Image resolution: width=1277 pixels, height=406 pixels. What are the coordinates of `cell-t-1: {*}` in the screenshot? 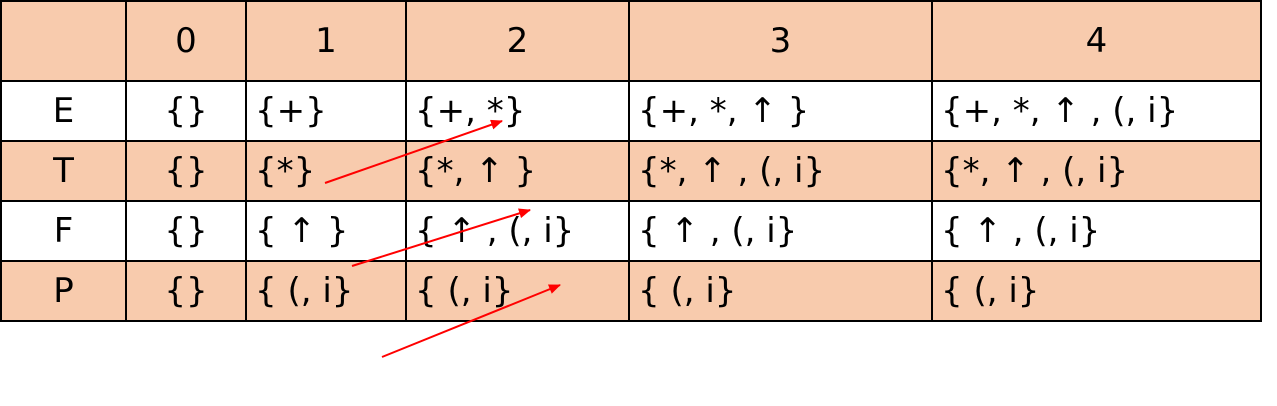 It's located at (326, 171).